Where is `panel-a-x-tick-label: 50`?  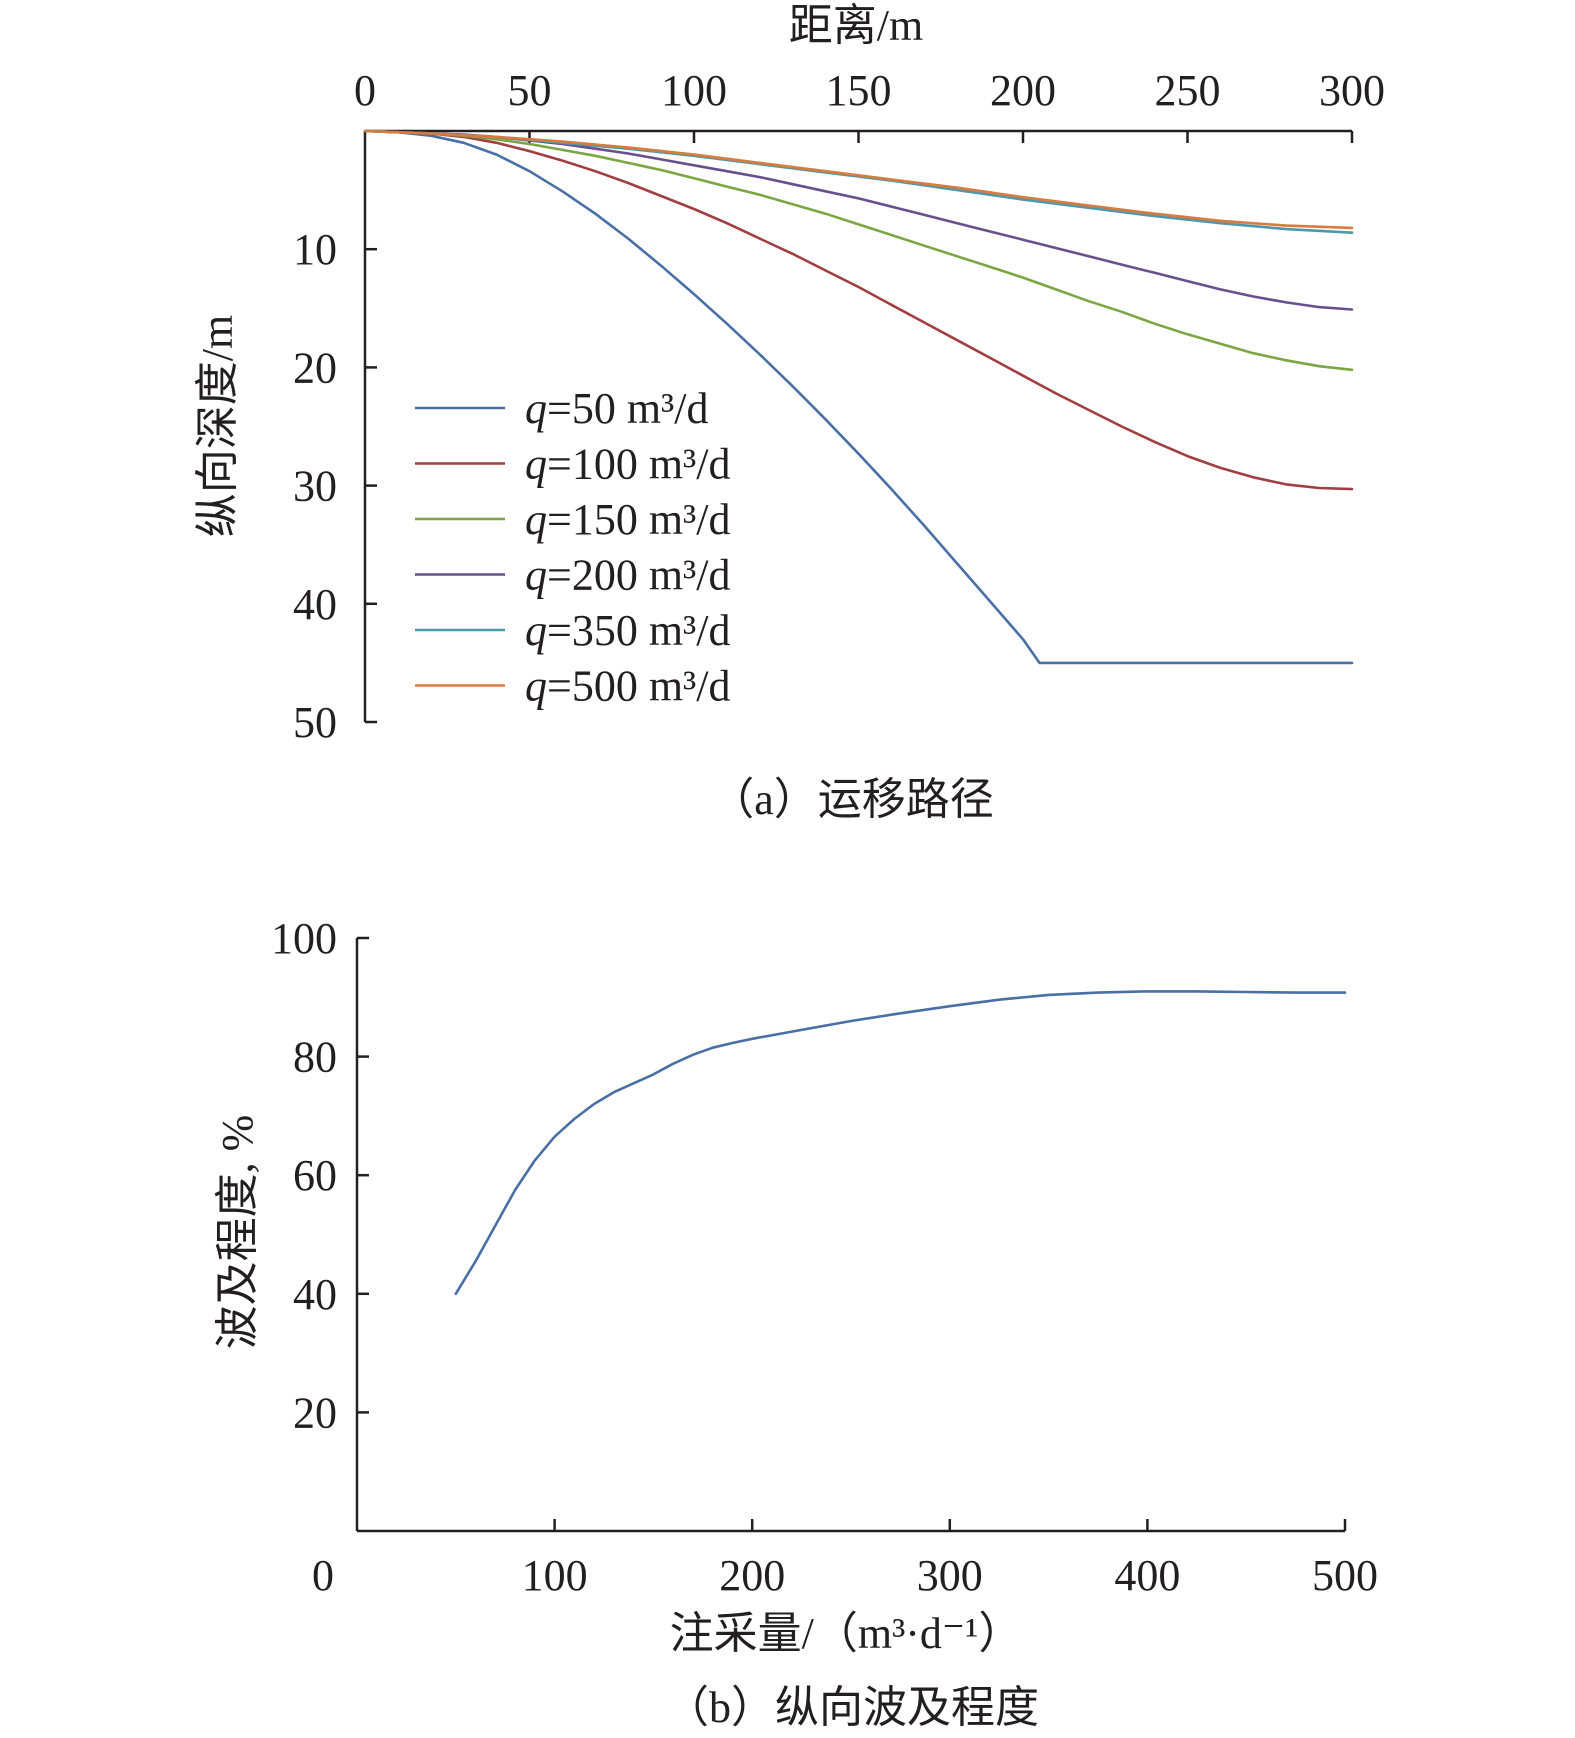 panel-a-x-tick-label: 50 is located at coordinates (530, 90).